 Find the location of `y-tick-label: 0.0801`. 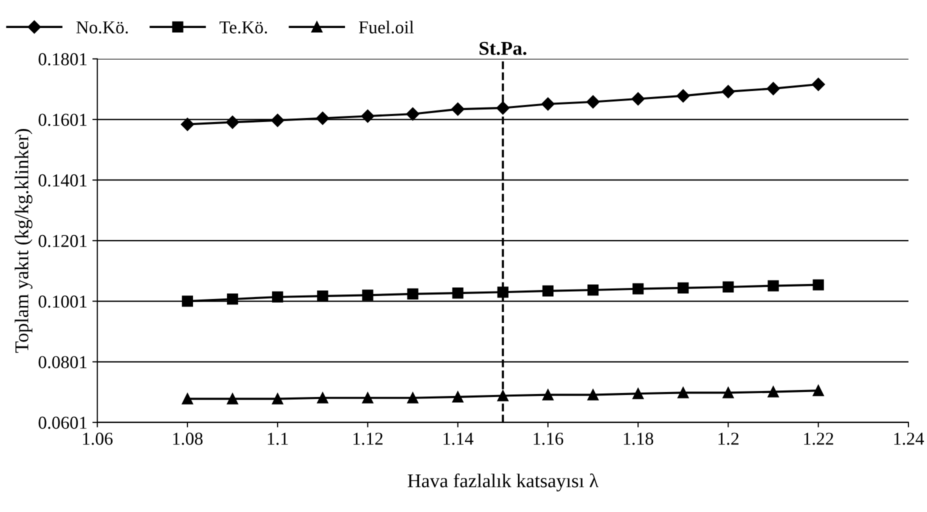

y-tick-label: 0.0801 is located at coordinates (62, 362).